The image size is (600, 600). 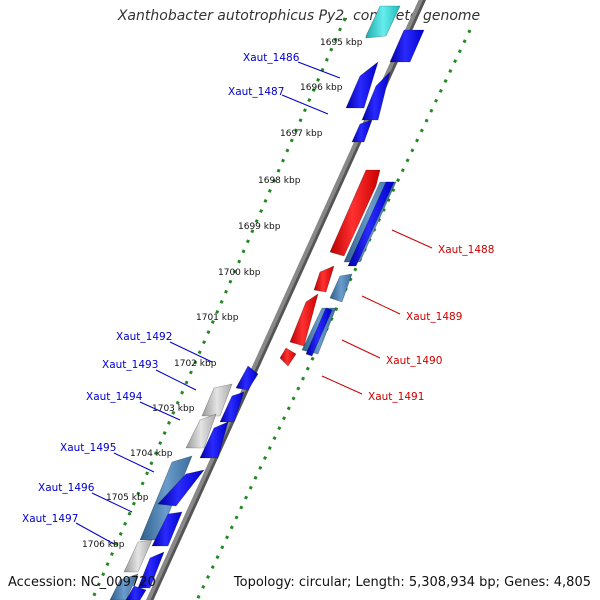 What do you see at coordinates (466, 250) in the screenshot?
I see `gene-label-right: Xaut_1488` at bounding box center [466, 250].